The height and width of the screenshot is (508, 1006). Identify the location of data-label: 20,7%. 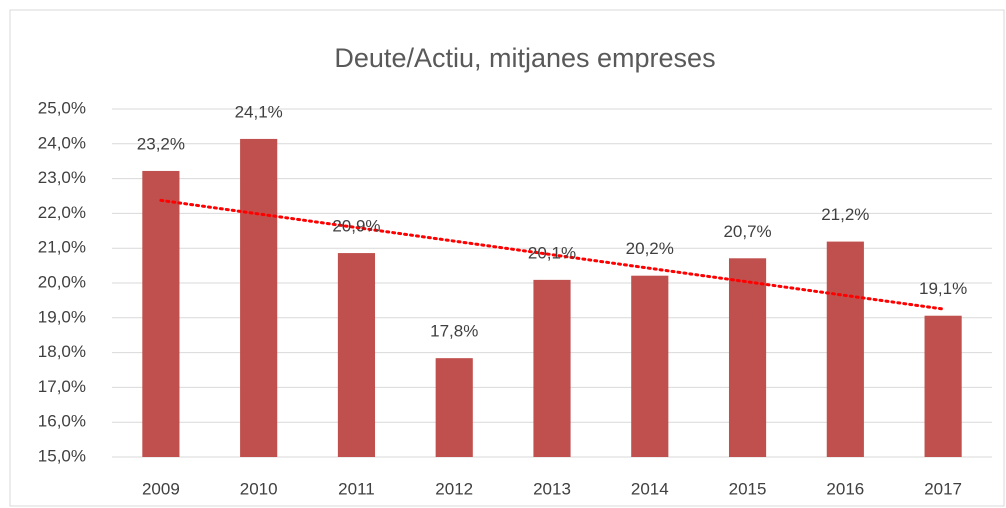
(747, 231).